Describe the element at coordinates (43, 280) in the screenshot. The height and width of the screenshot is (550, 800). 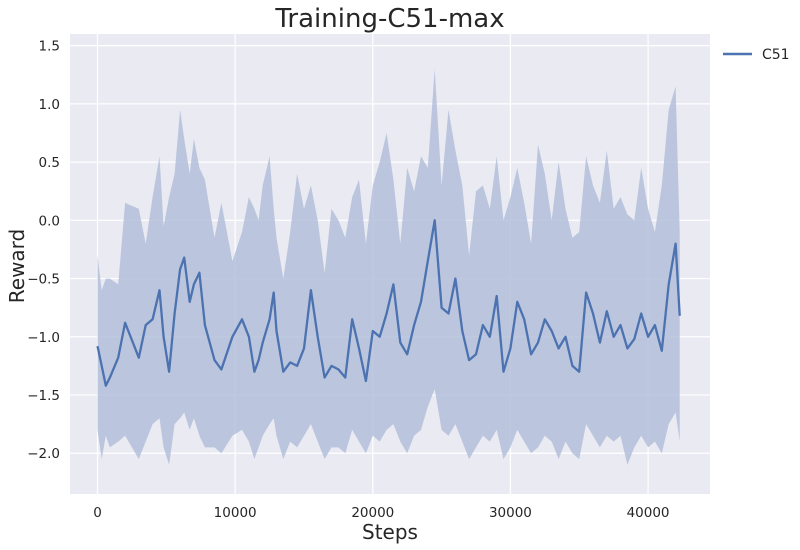
I see `y-tick-label: −0.5` at that location.